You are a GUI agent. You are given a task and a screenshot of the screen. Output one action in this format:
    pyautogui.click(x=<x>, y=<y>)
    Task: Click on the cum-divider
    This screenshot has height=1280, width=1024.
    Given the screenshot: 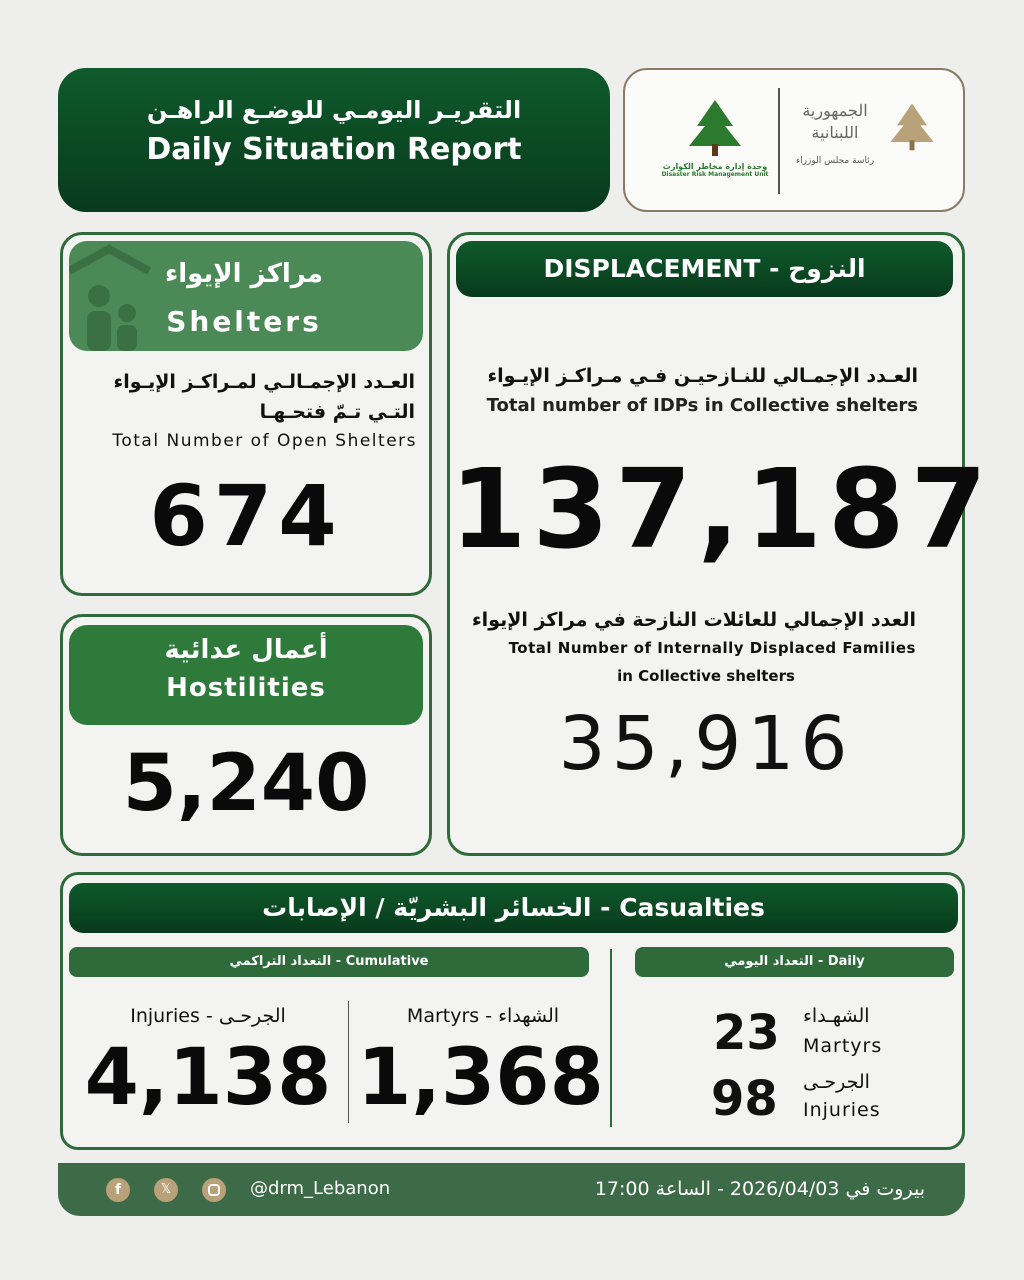 What is the action you would take?
    pyautogui.click(x=348, y=1062)
    